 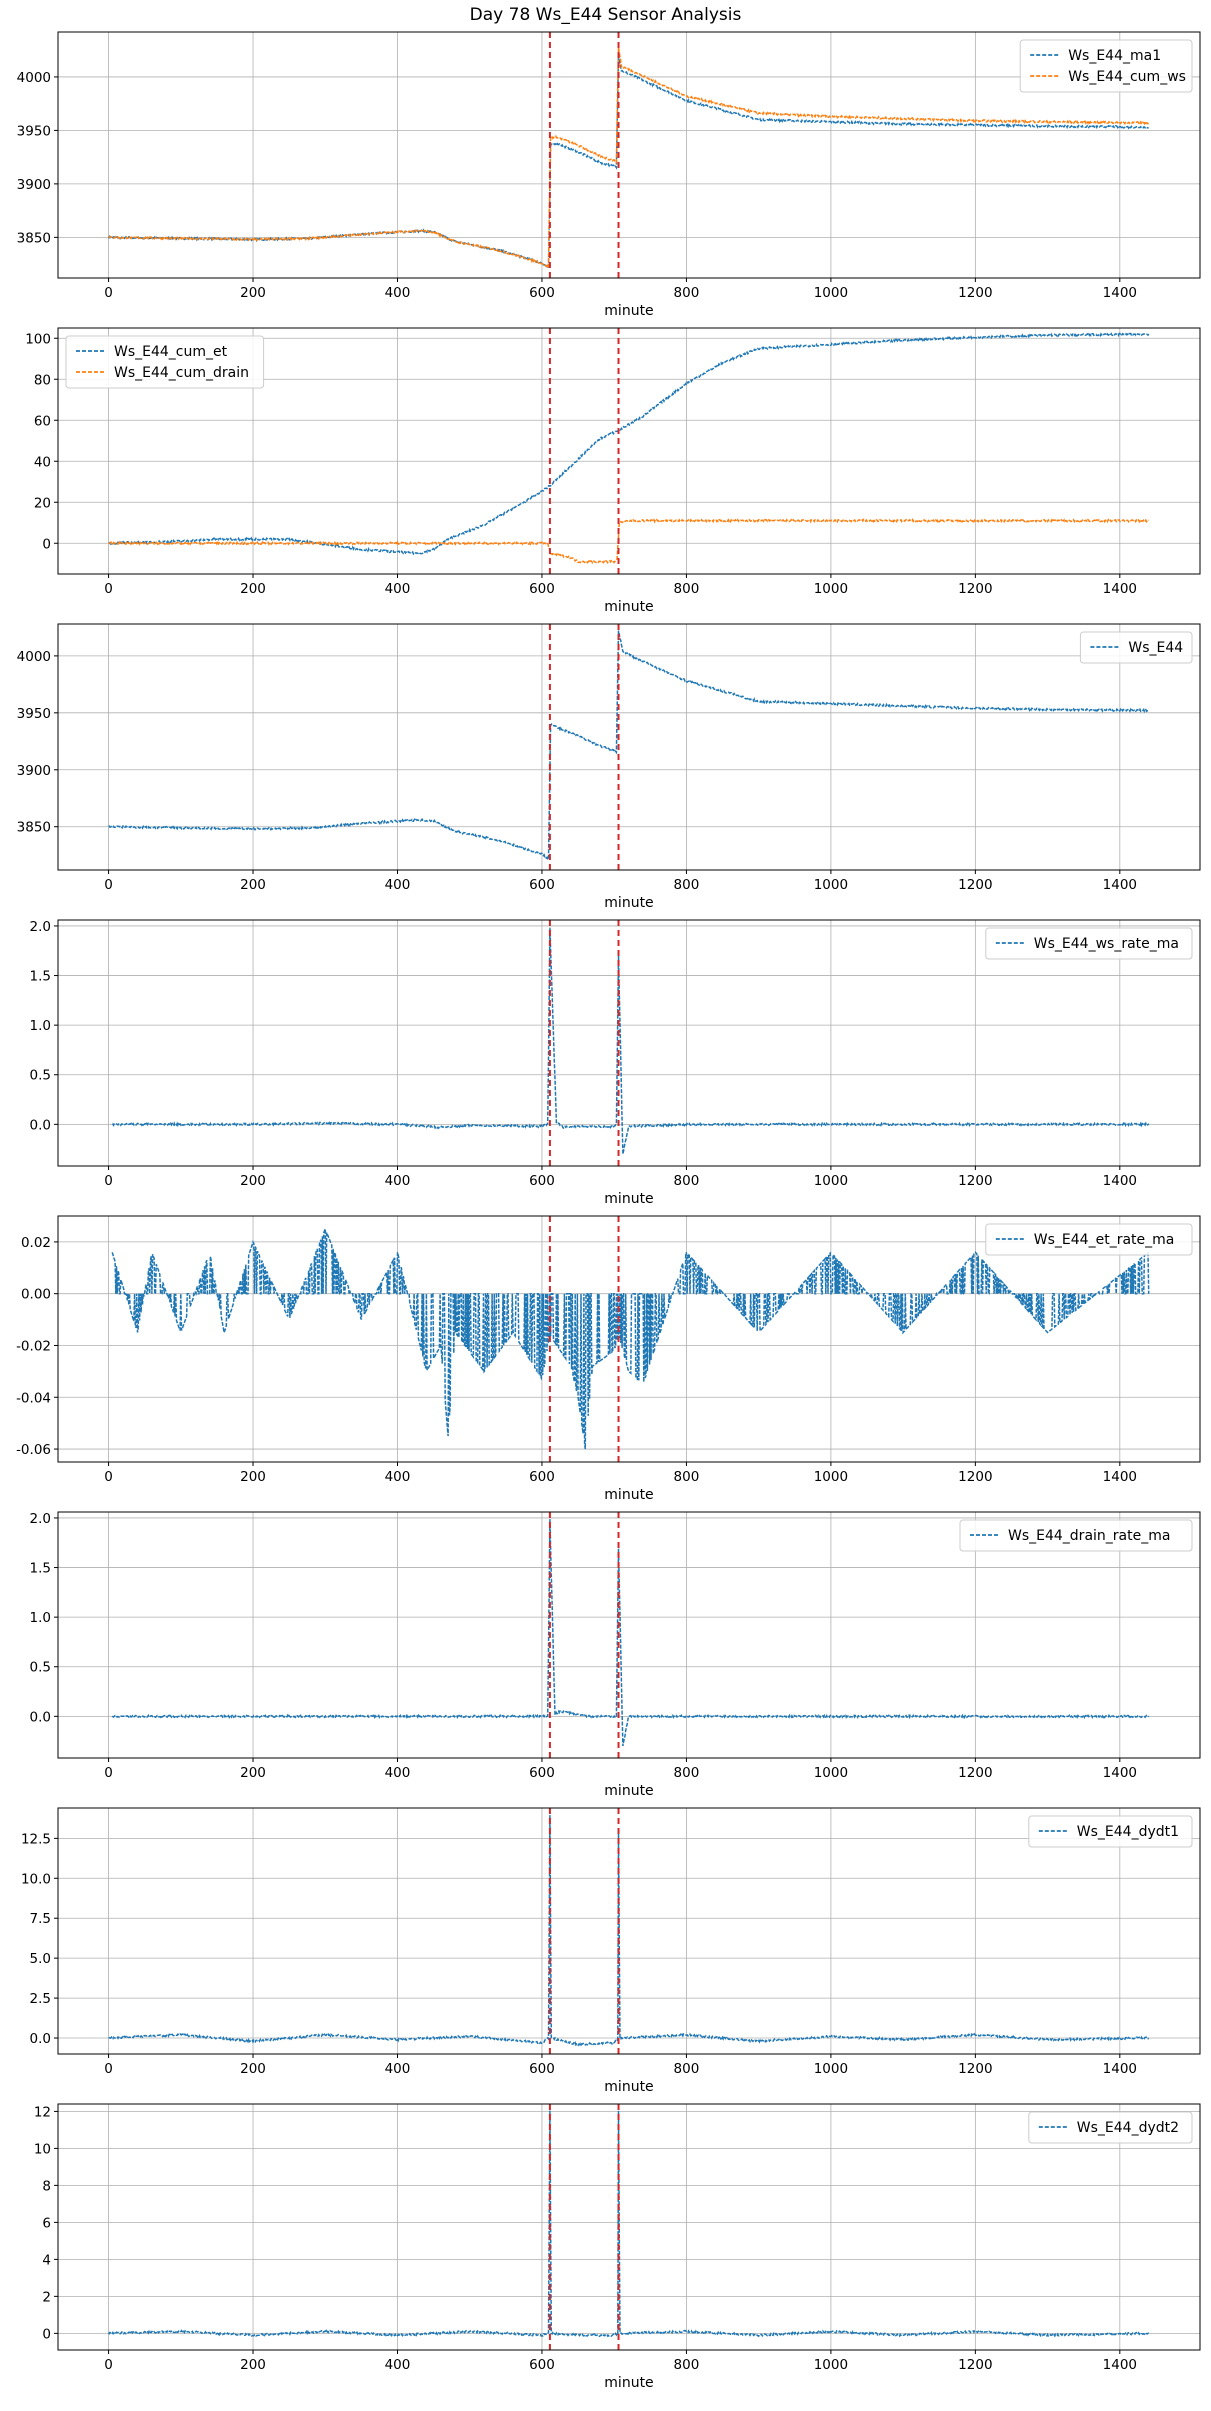 I want to click on y-tick-label: 2, so click(x=46, y=2297).